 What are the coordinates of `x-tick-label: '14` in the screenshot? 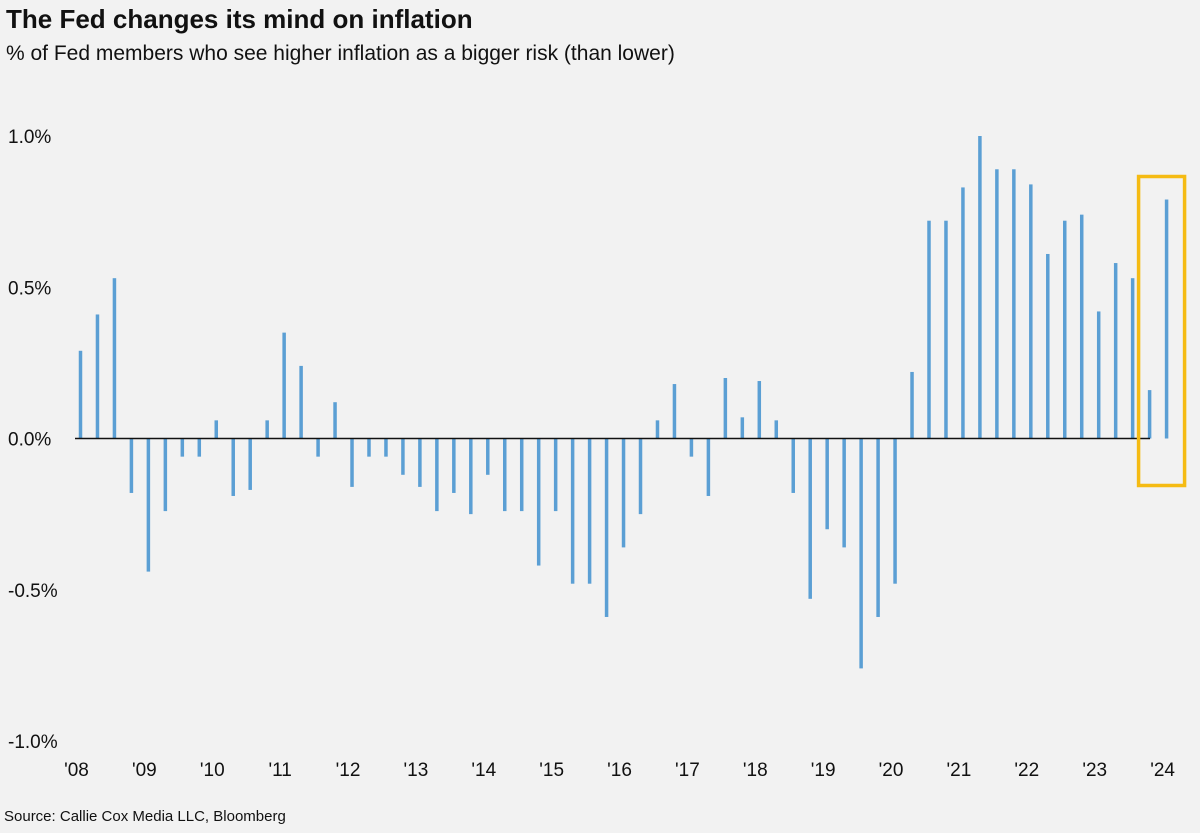 It's located at (483, 770).